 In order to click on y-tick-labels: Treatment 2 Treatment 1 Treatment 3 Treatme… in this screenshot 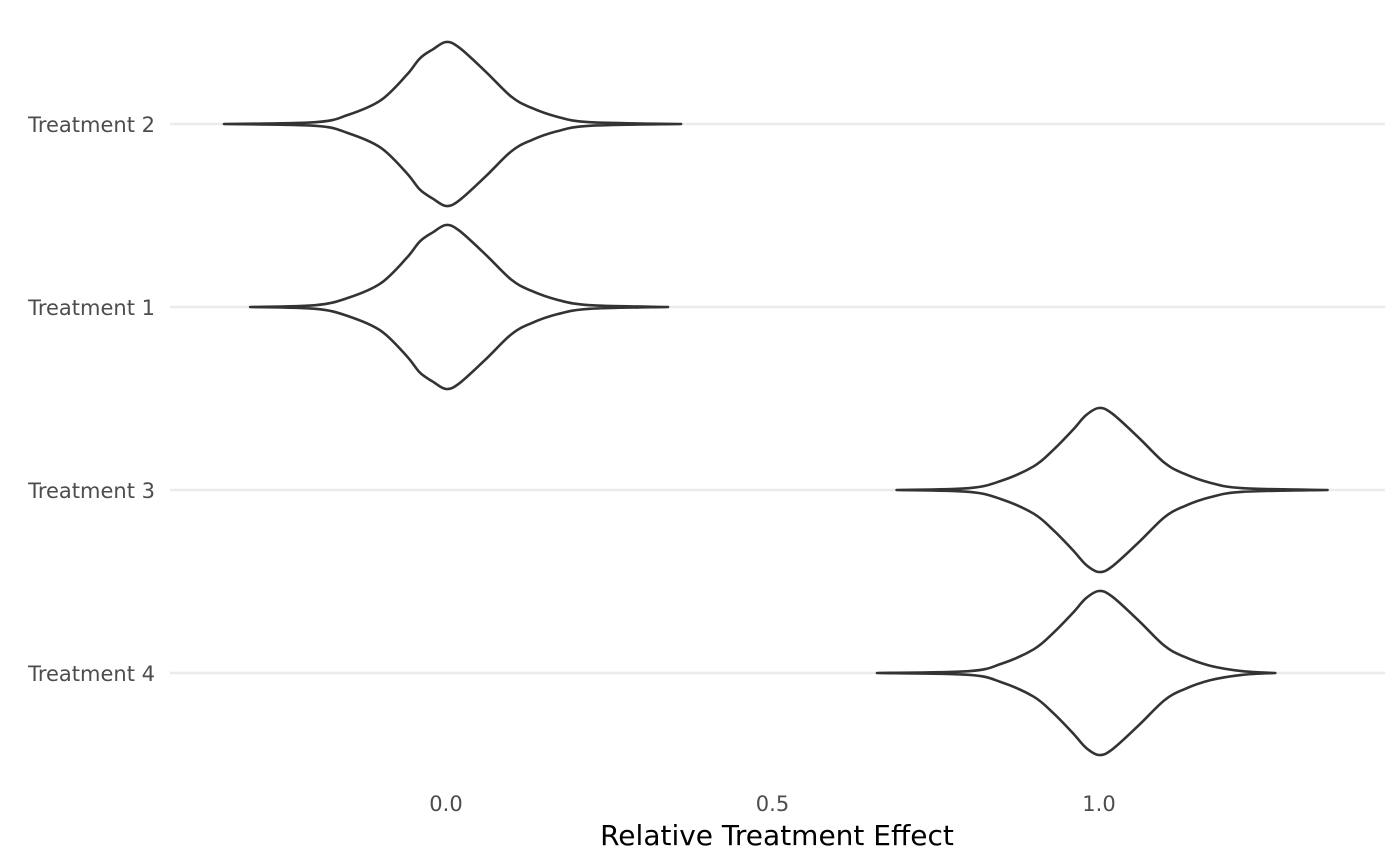, I will do `click(91, 399)`.